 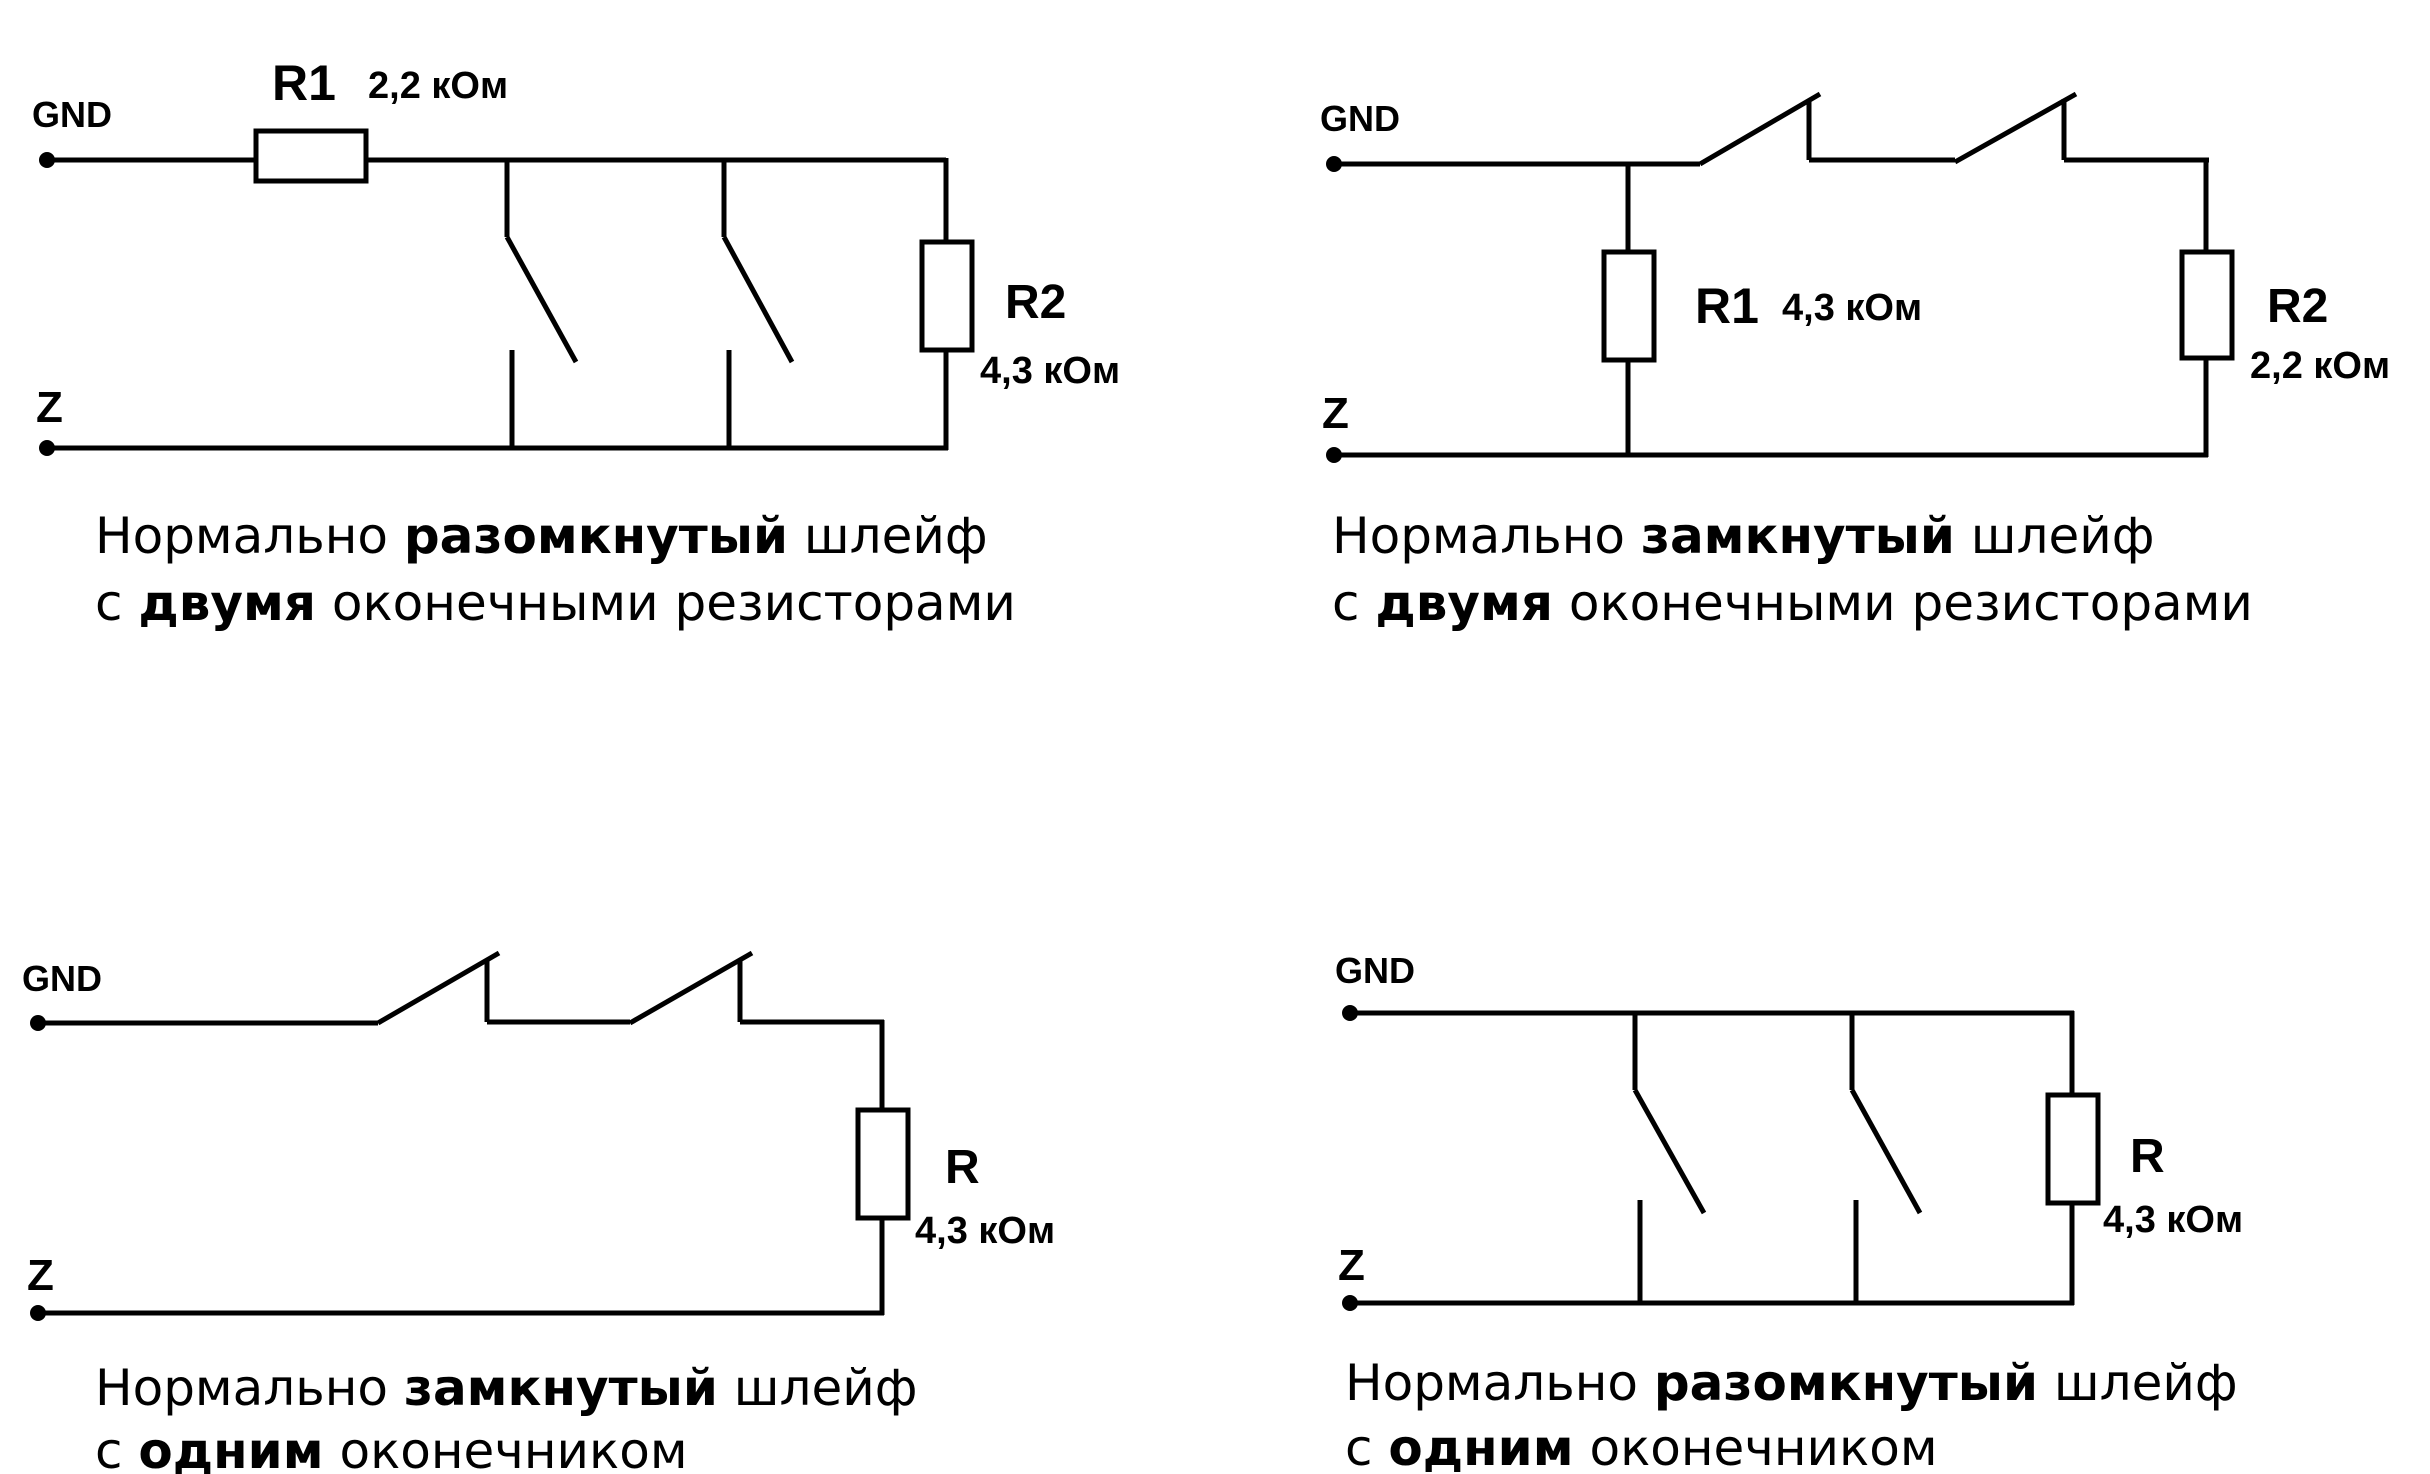 What do you see at coordinates (1050, 371) in the screenshot?
I see `r2-value: 4,3 кОм` at bounding box center [1050, 371].